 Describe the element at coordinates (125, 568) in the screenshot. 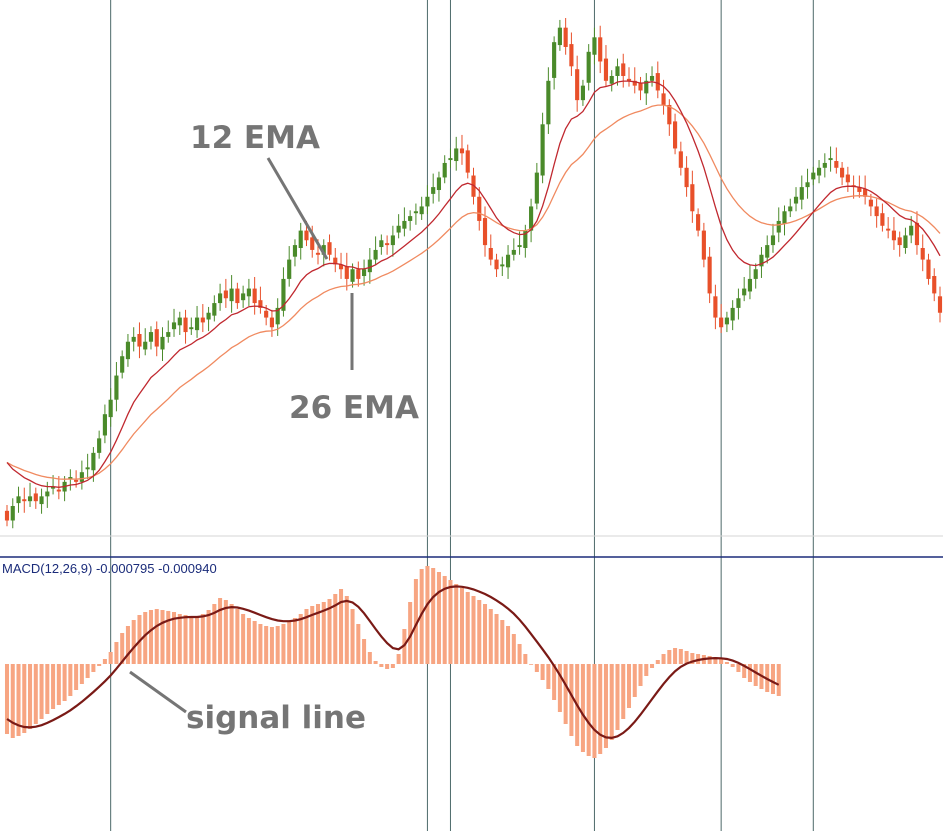

I see `macd-value-main: -0.000795` at that location.